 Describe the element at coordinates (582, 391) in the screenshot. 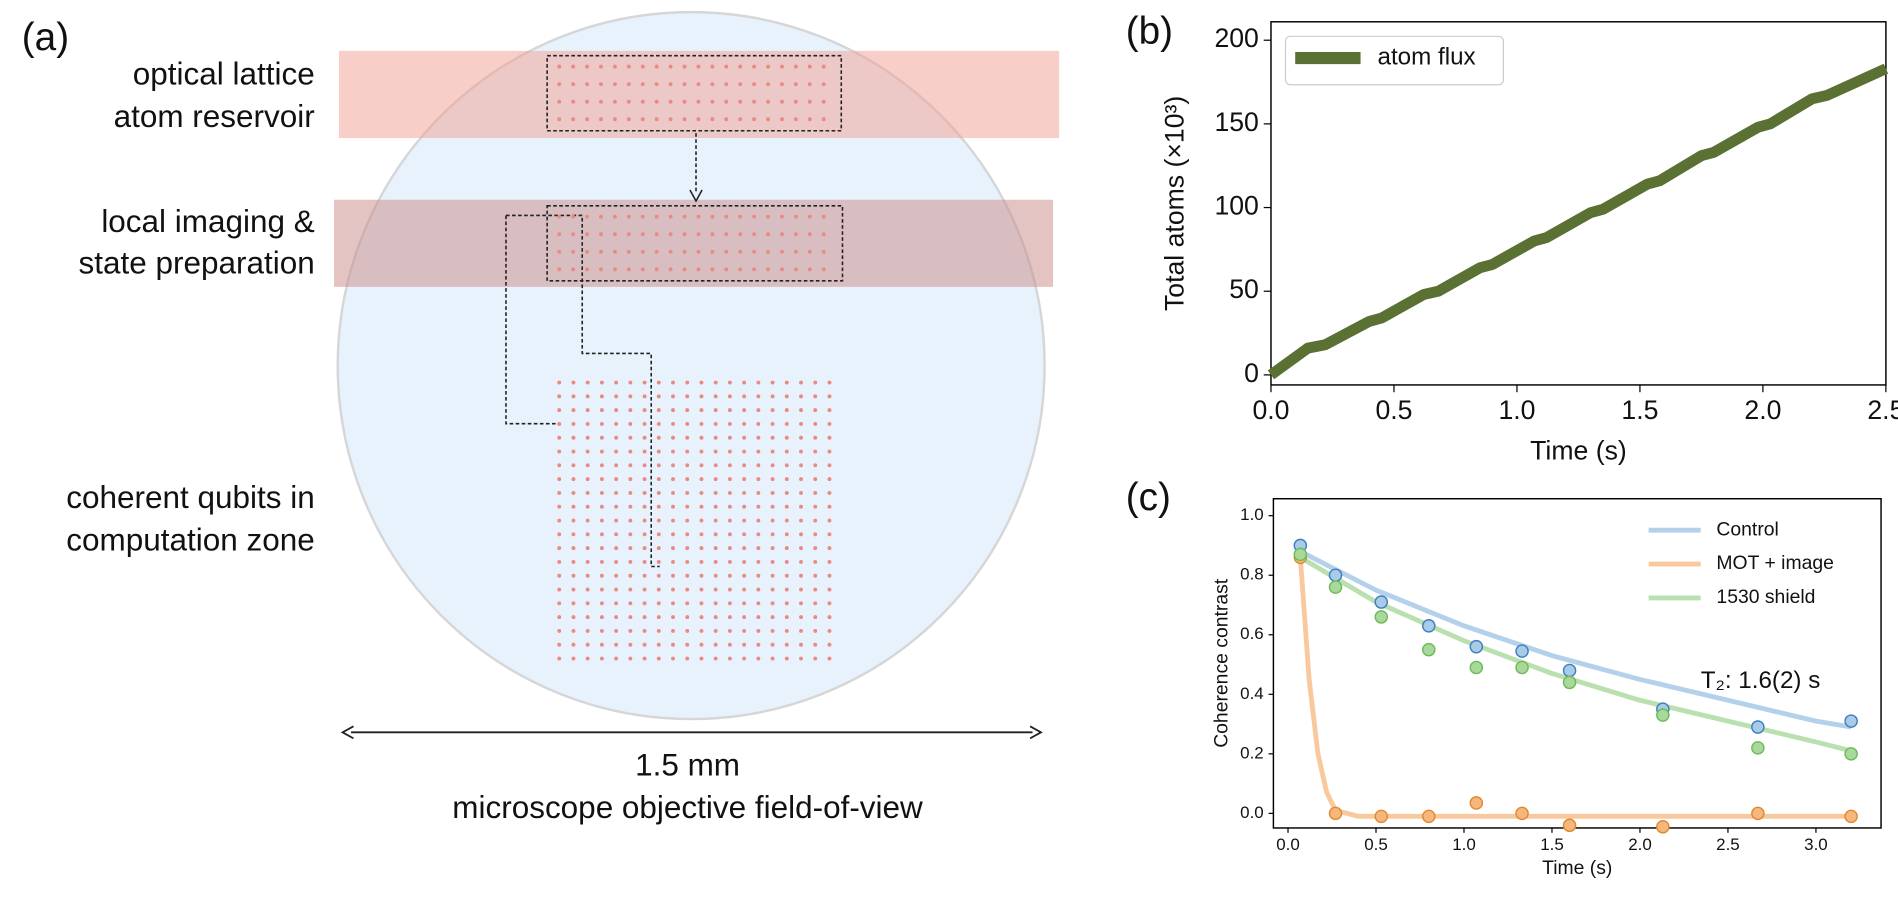

I see `transport-path` at that location.